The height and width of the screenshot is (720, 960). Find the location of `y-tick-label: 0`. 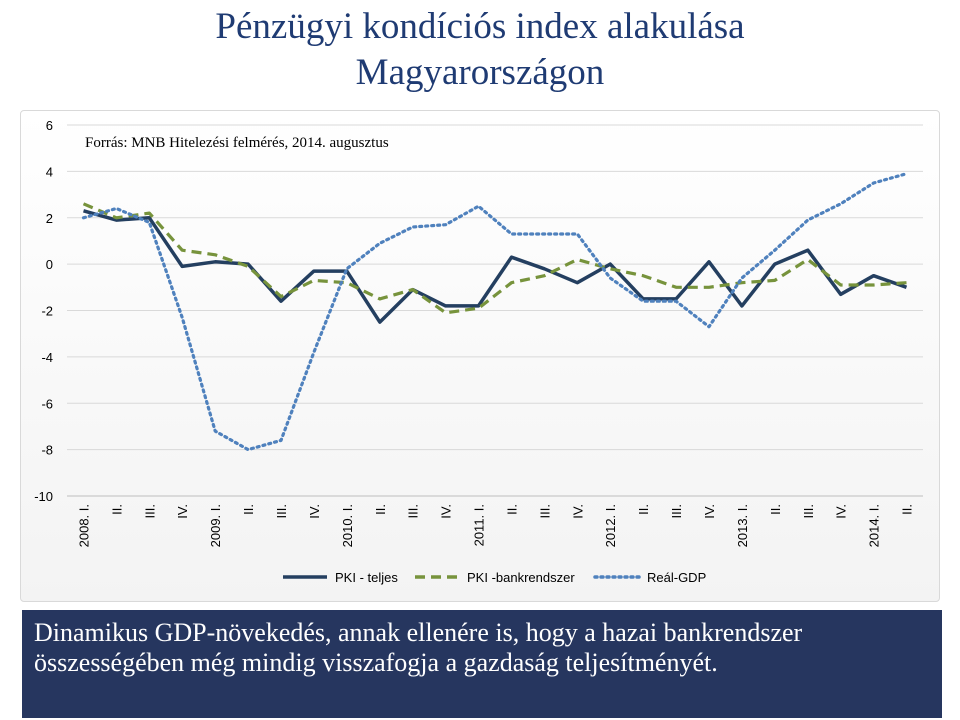

y-tick-label: 0 is located at coordinates (49, 264).